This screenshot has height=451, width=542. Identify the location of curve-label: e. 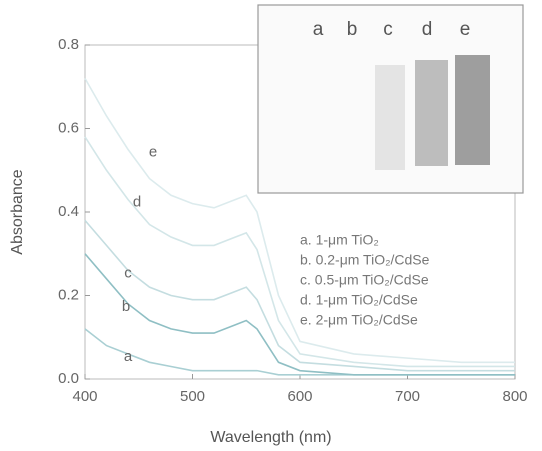
(153, 151).